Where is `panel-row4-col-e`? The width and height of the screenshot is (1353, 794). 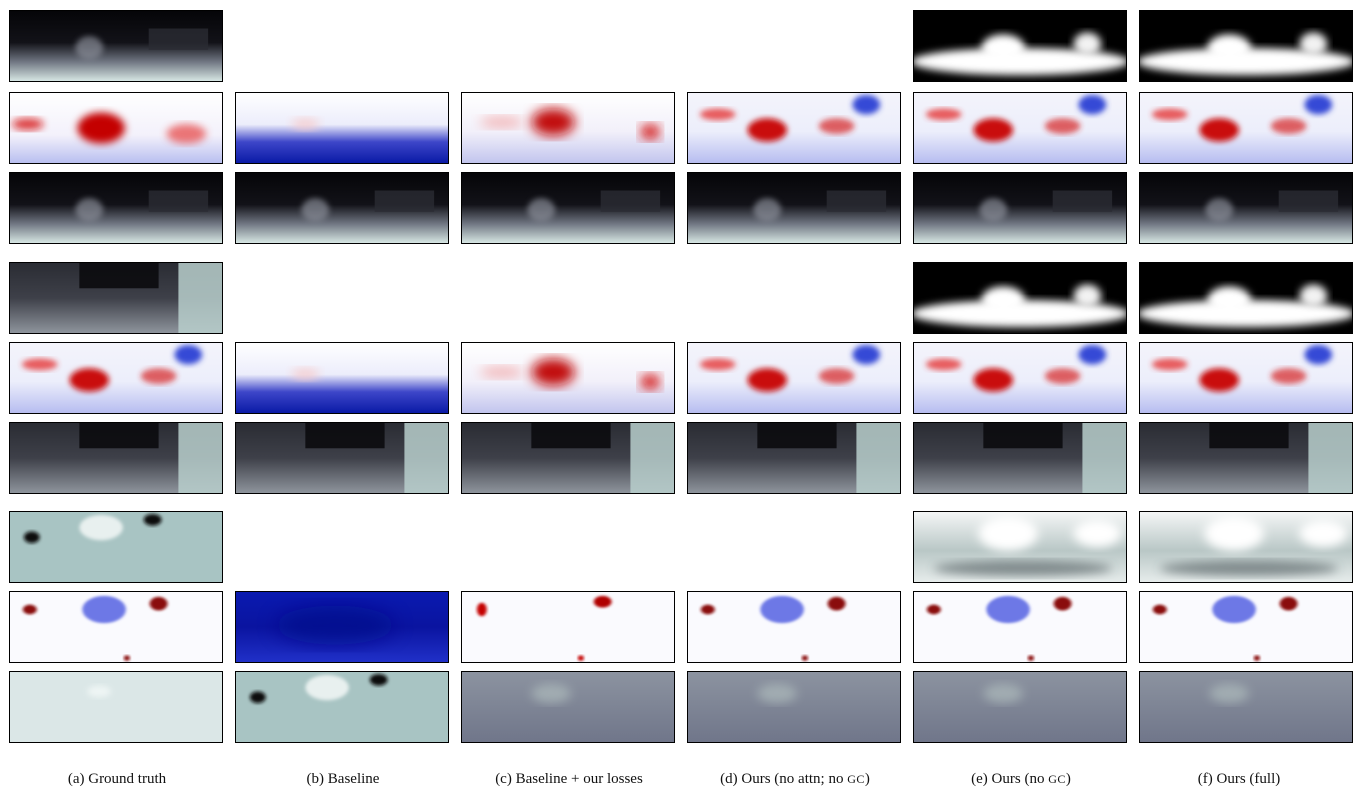
panel-row4-col-e is located at coordinates (1020, 298).